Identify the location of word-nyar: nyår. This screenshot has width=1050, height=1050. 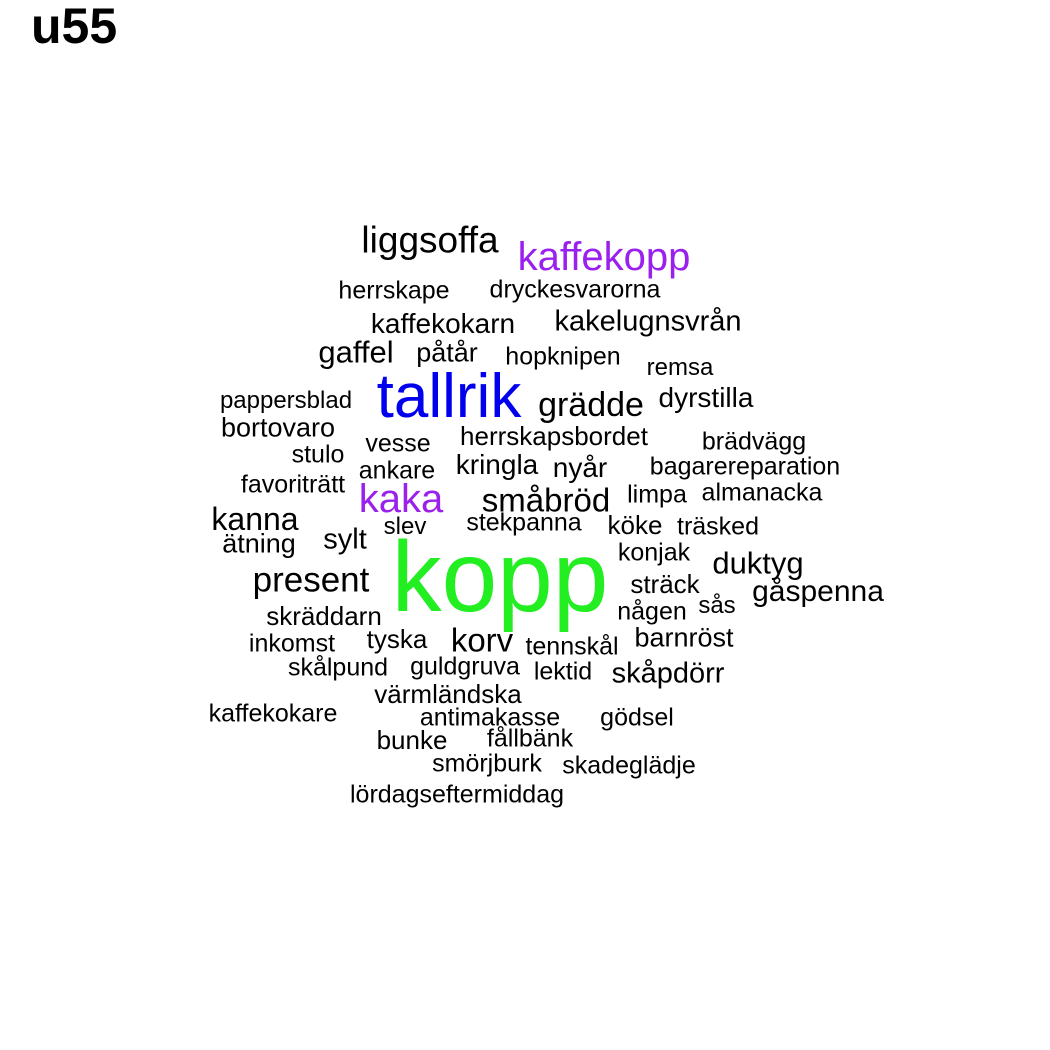
(580, 467).